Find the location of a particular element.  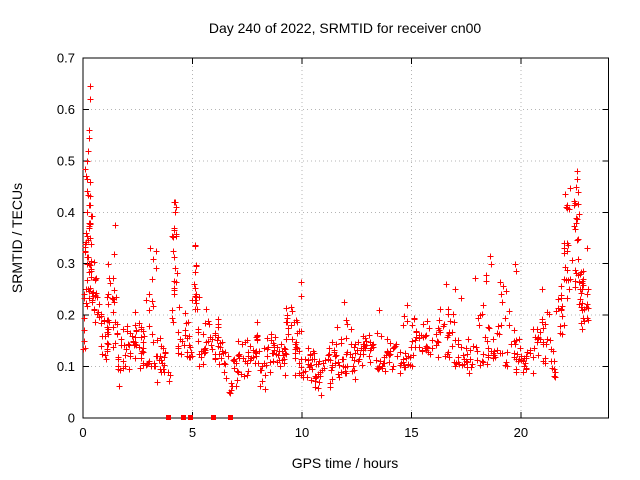

x-tick-label: 15 is located at coordinates (411, 432).